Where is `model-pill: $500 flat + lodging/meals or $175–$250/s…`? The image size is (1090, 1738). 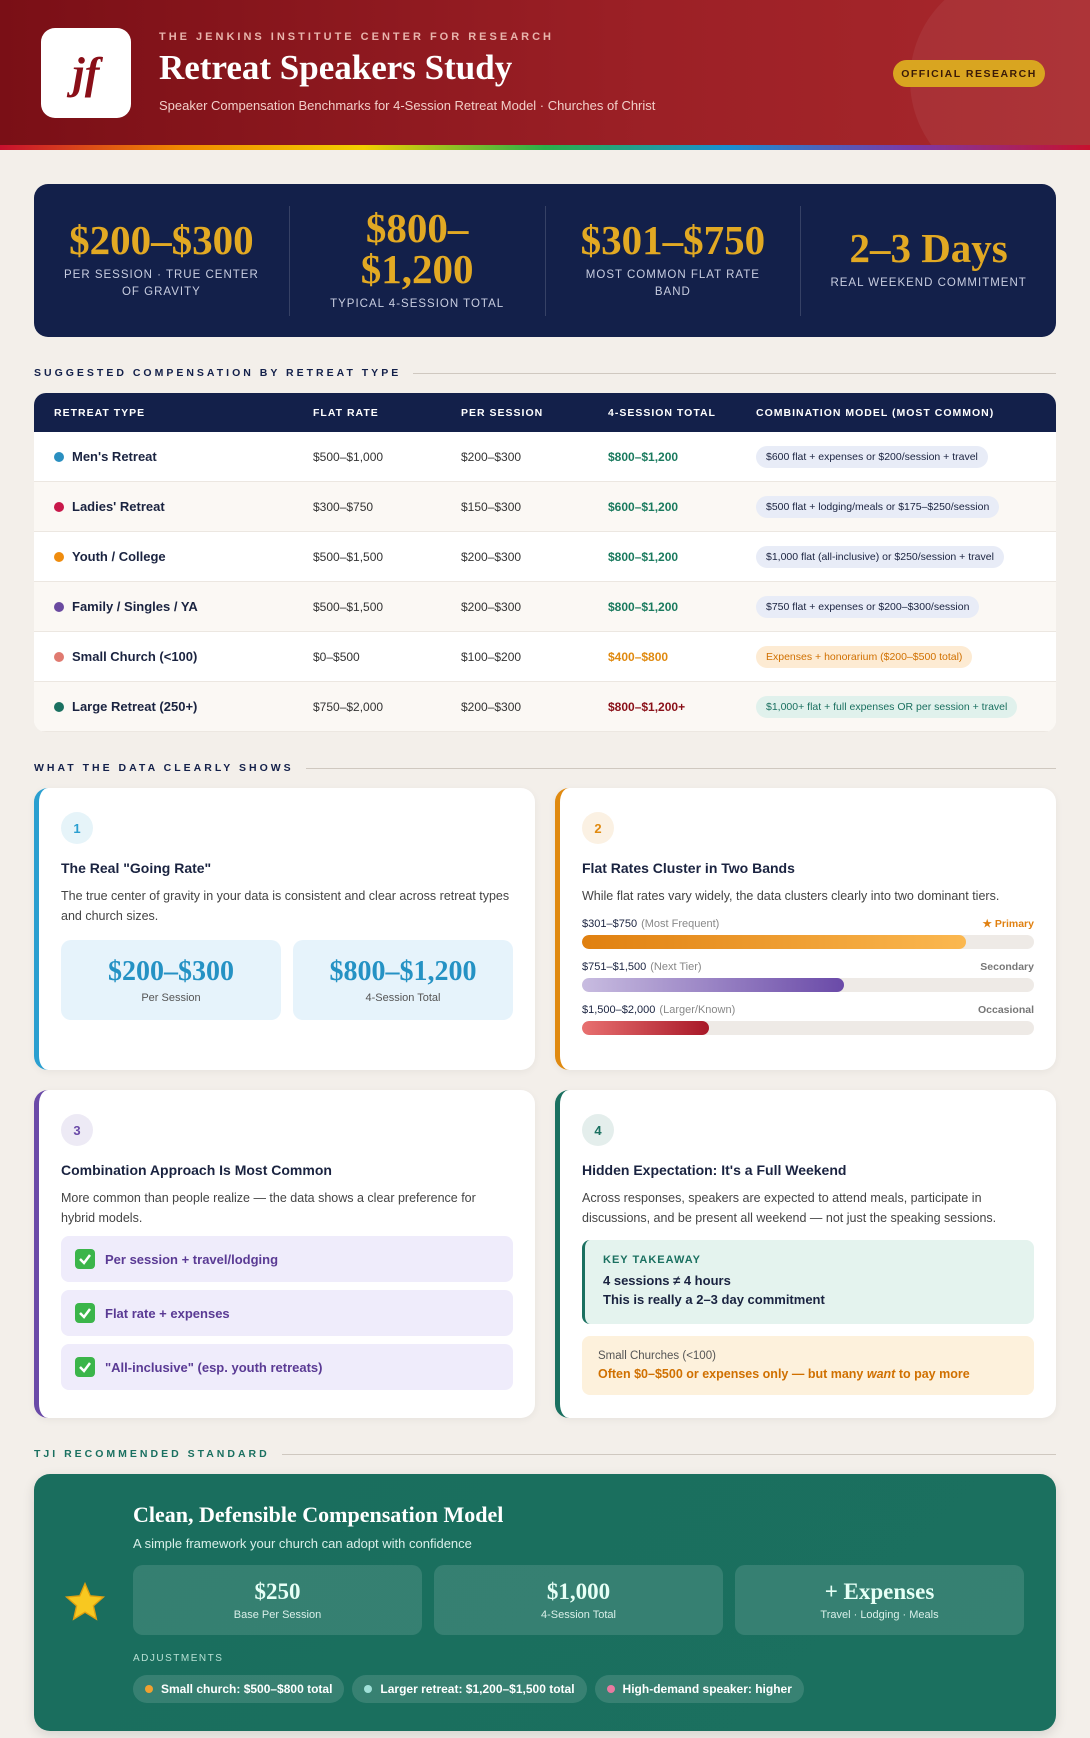 model-pill: $500 flat + lodging/meals or $175–$250/s… is located at coordinates (878, 506).